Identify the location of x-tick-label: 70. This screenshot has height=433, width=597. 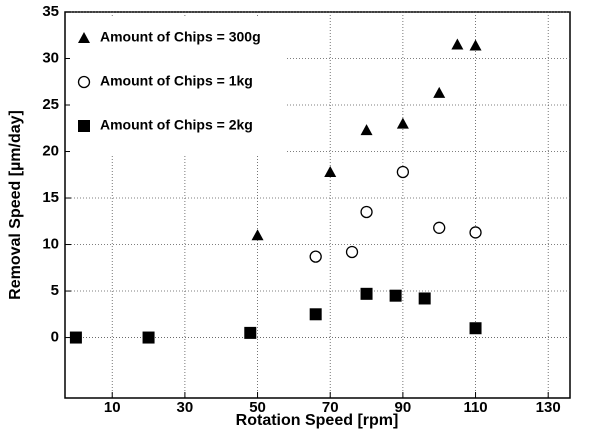
(330, 407).